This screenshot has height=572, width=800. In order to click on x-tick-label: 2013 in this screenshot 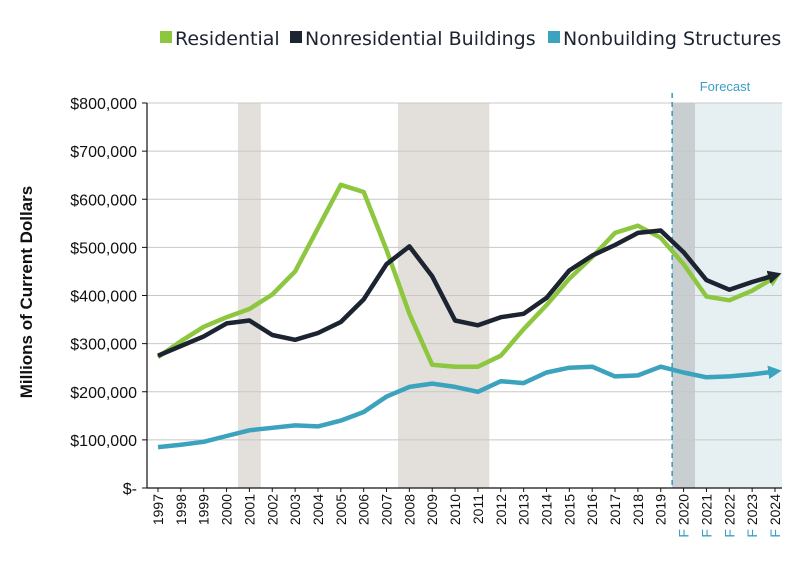, I will do `click(524, 509)`.